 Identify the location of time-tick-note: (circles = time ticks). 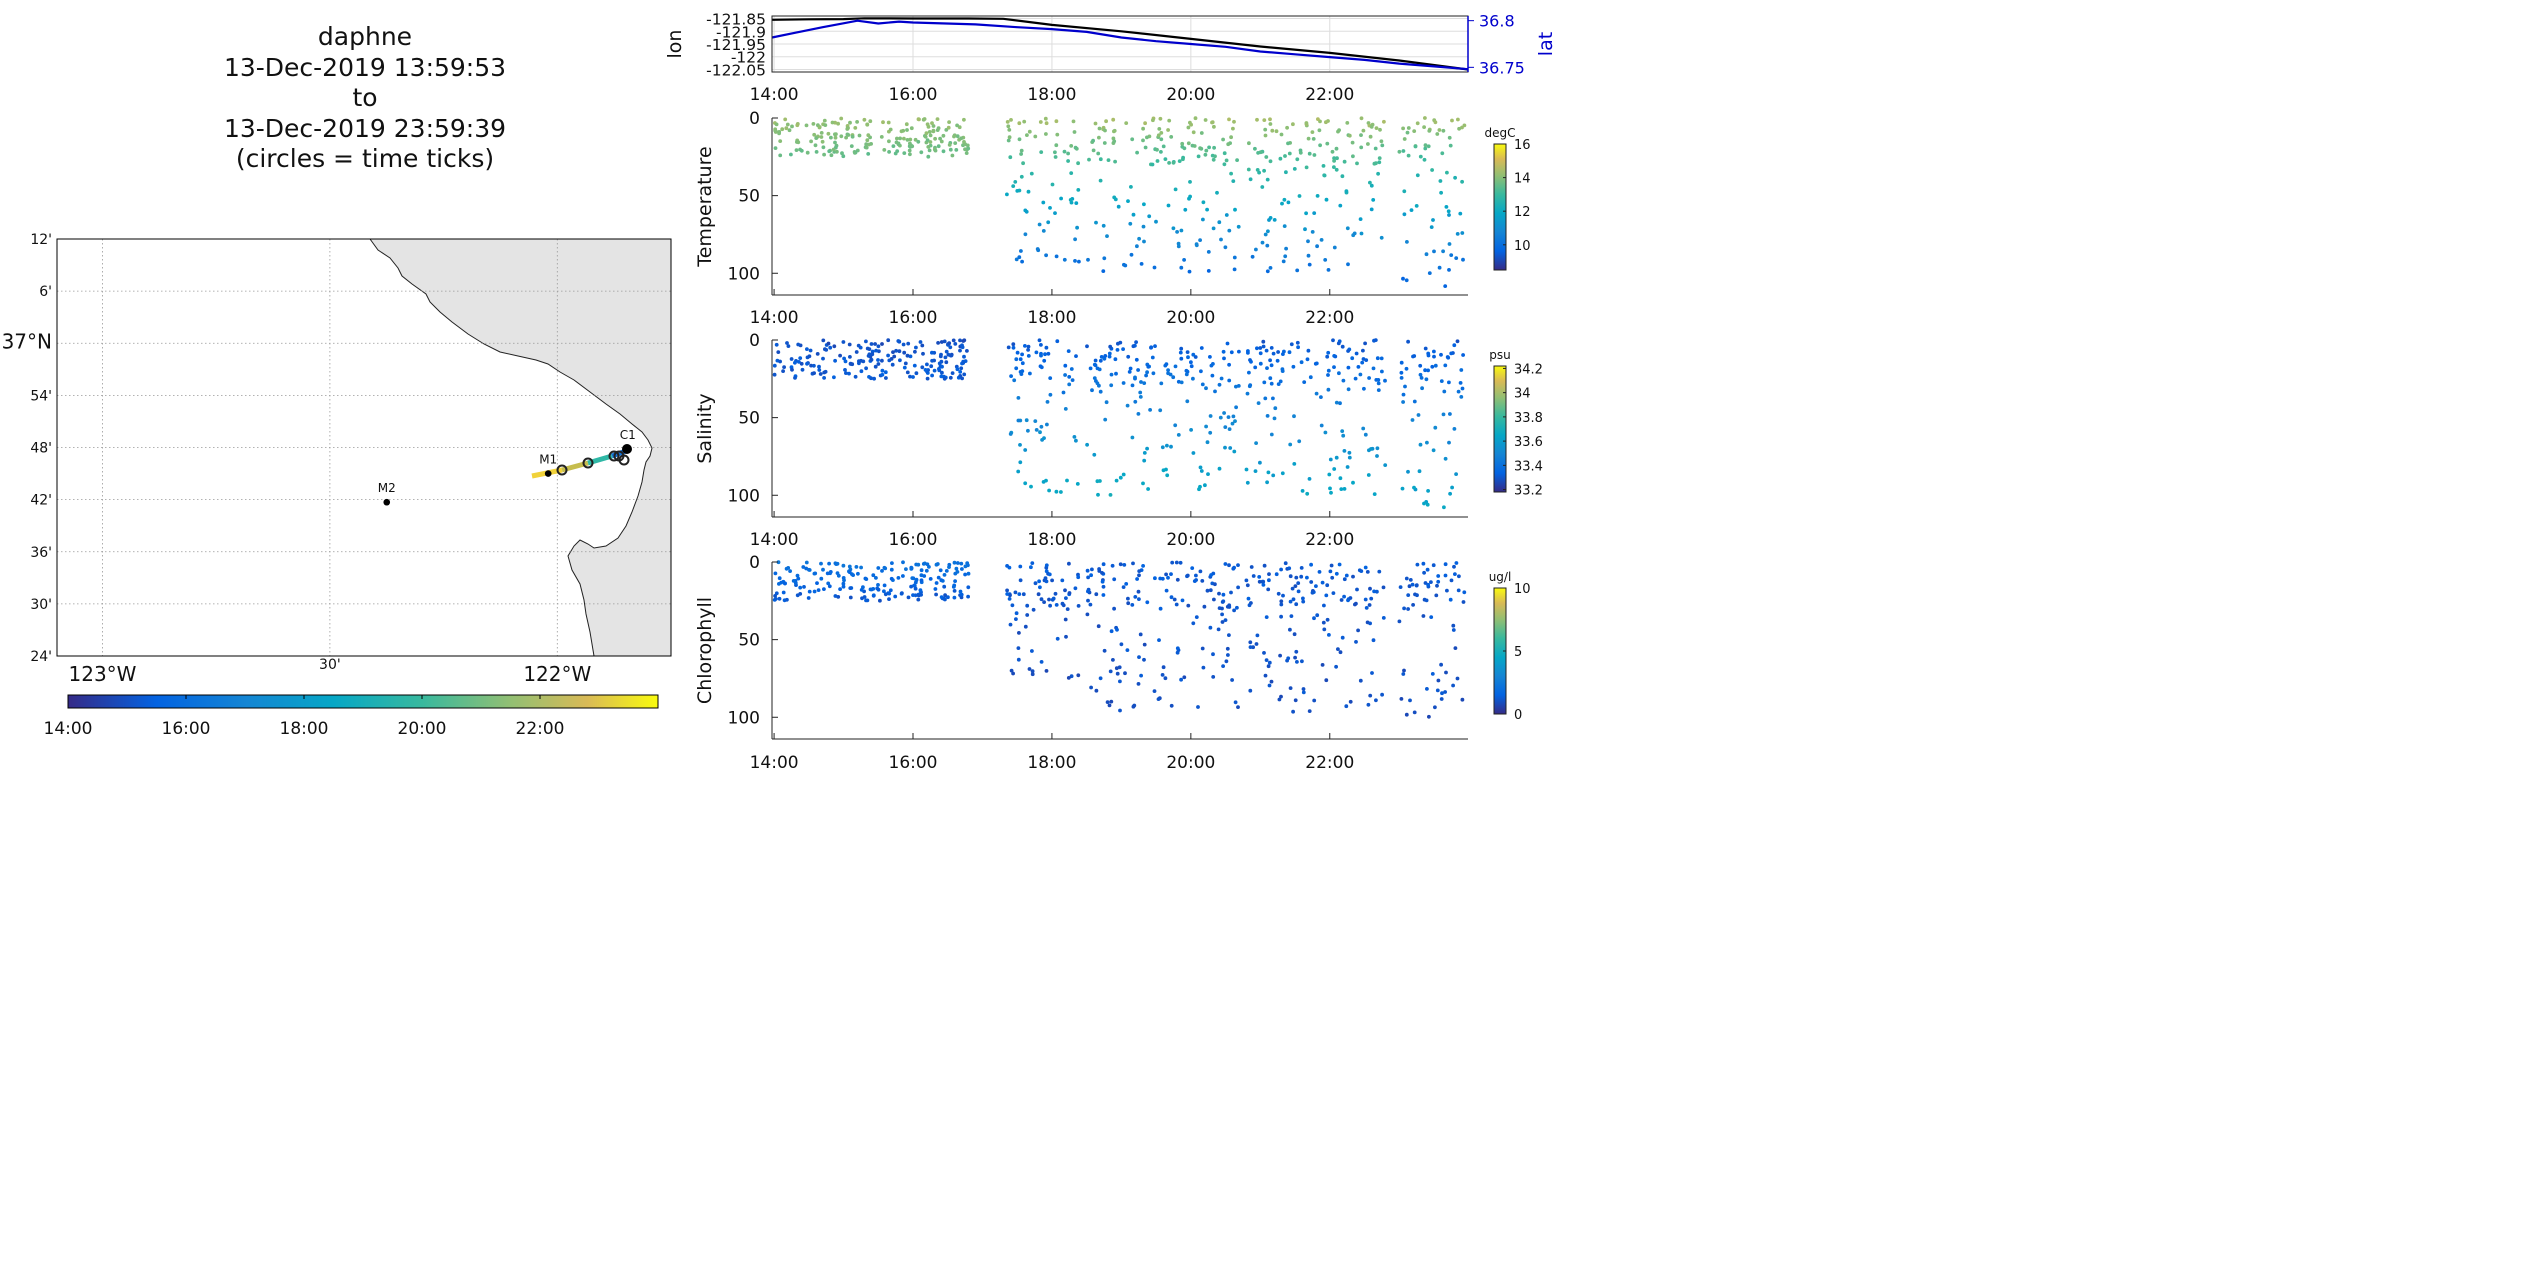
(365, 158).